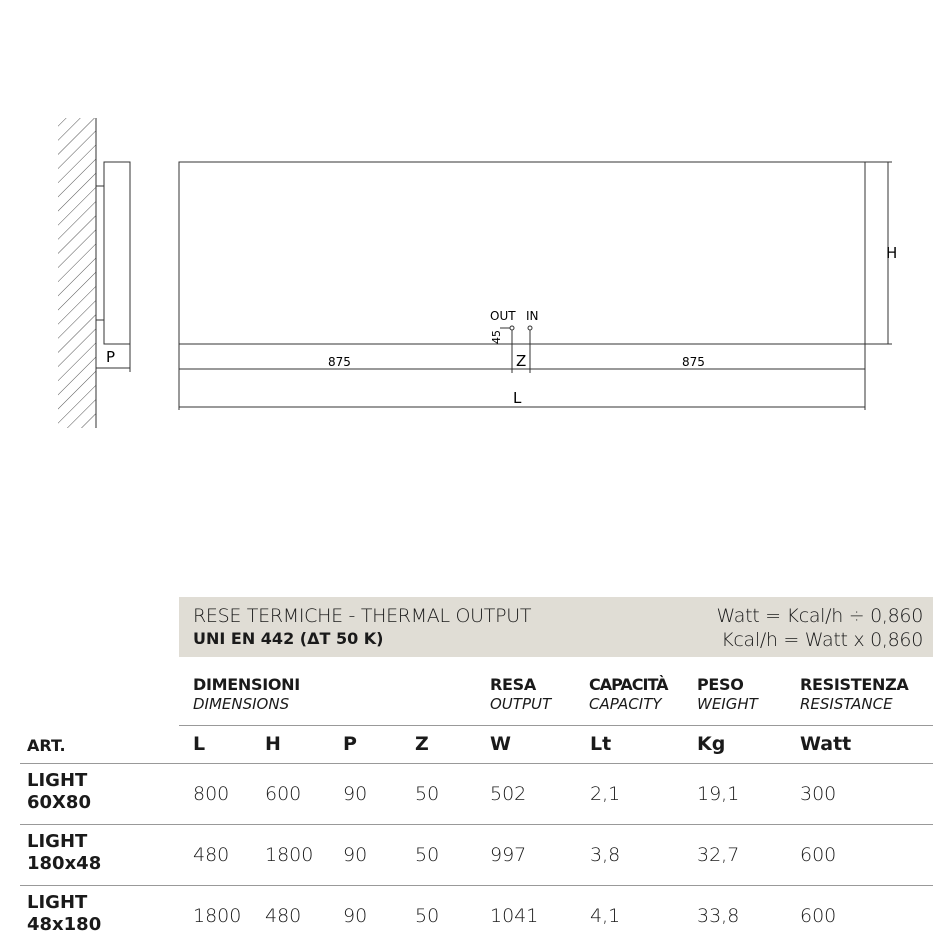 The width and height of the screenshot is (950, 950). What do you see at coordinates (720, 684) in the screenshot?
I see `group-weight: PESO` at bounding box center [720, 684].